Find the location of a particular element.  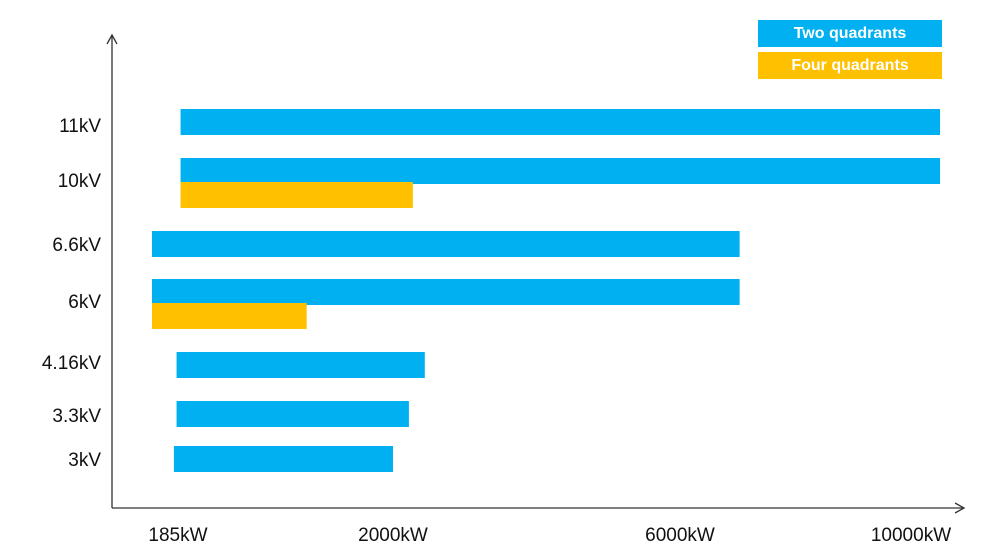

bar-two-quadrants-6-6kV is located at coordinates (446, 244).